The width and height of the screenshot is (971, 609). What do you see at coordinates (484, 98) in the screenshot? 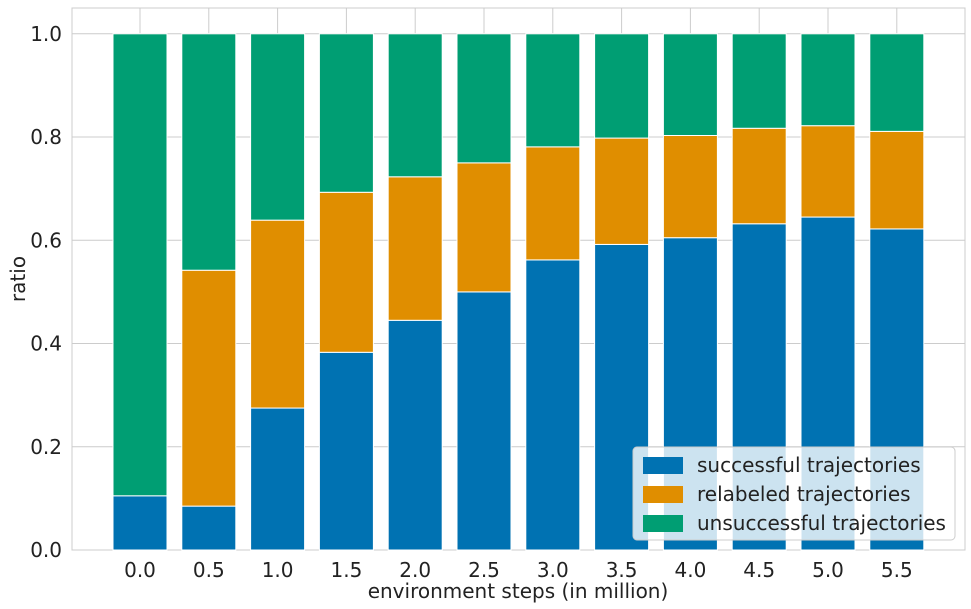
I see `bar-segment-3-2.5` at bounding box center [484, 98].